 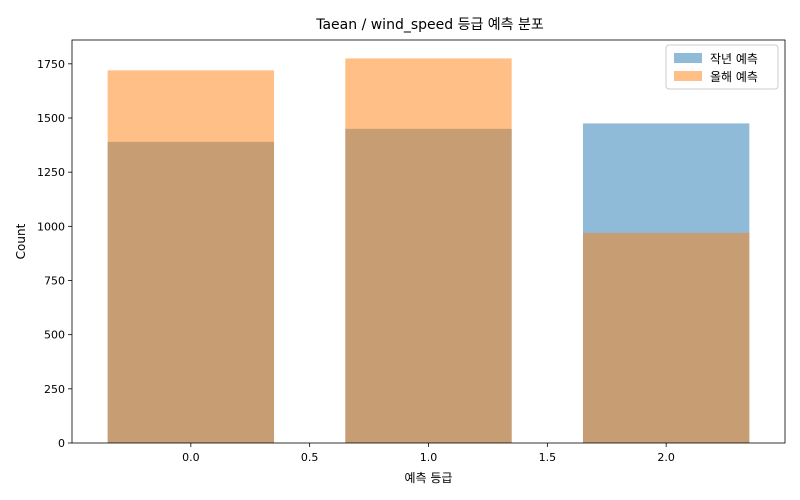 I want to click on x-axis: 0.0 0.5 1.0 1.5 2.0, so click(x=428, y=453).